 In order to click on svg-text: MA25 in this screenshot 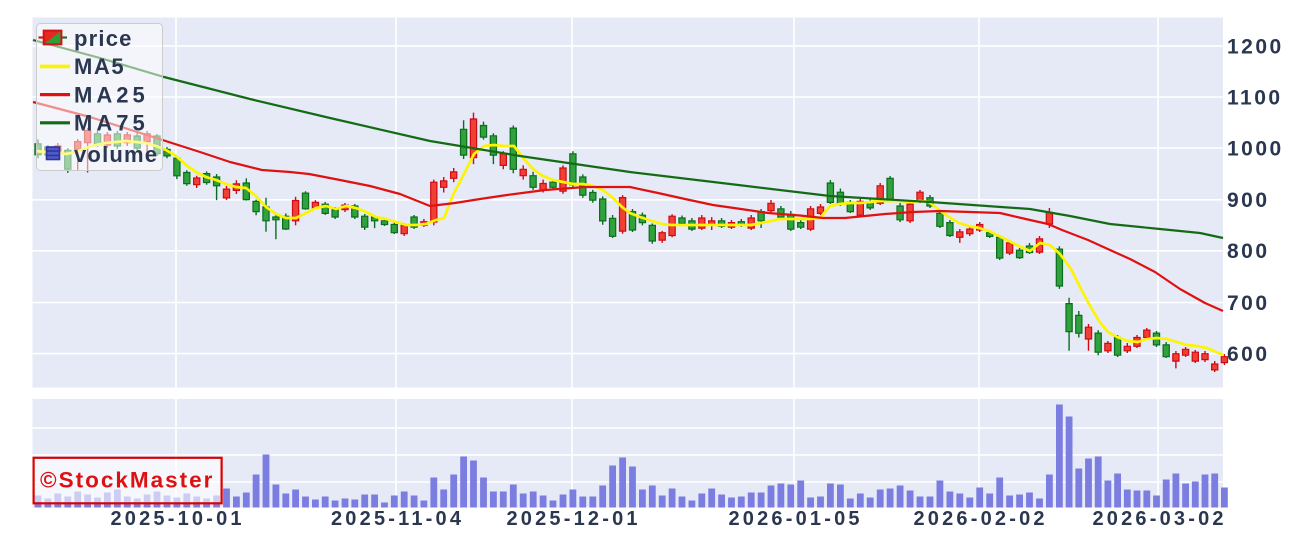, I will do `click(111, 94)`.